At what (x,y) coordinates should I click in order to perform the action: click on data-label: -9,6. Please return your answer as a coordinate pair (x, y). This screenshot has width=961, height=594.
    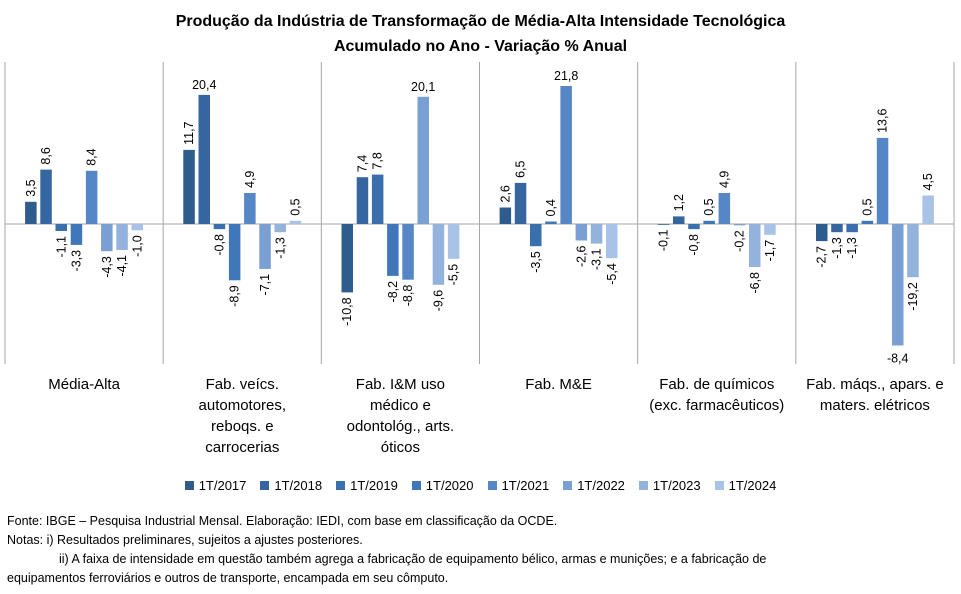
    Looking at the image, I should click on (438, 301).